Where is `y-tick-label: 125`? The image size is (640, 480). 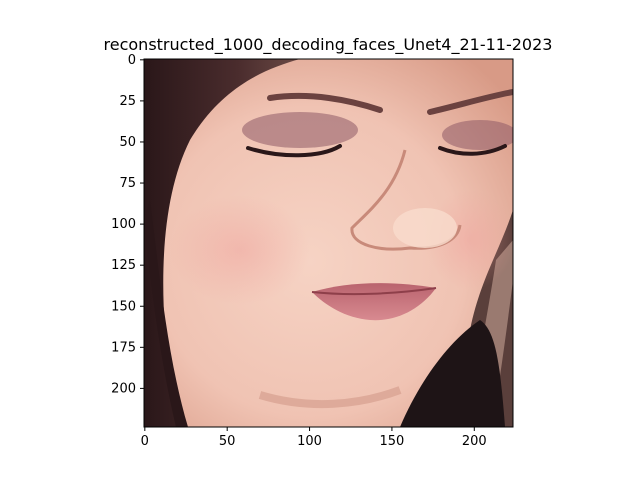
y-tick-label: 125 is located at coordinates (123, 265).